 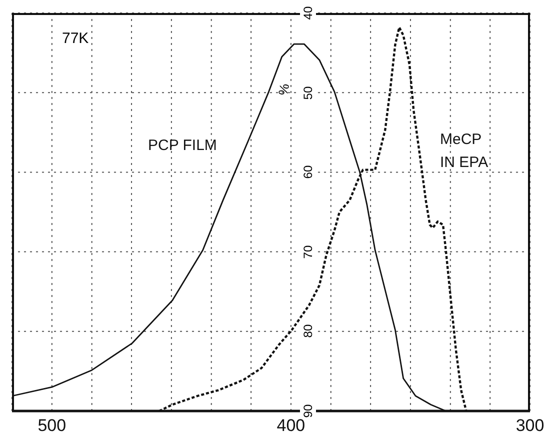 I want to click on series-label: PCP FILM, so click(x=182, y=146).